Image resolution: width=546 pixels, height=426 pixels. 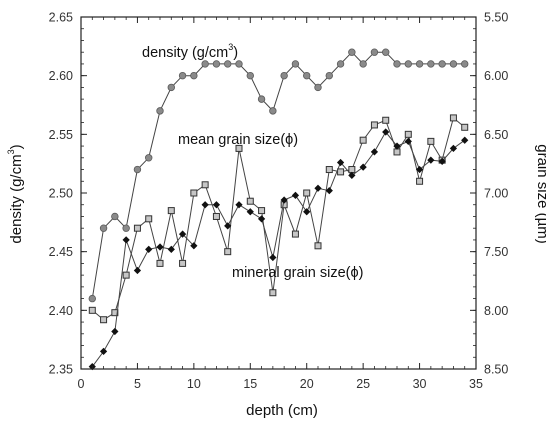 What do you see at coordinates (496, 311) in the screenshot?
I see `y-right-tick-label: 8.00` at bounding box center [496, 311].